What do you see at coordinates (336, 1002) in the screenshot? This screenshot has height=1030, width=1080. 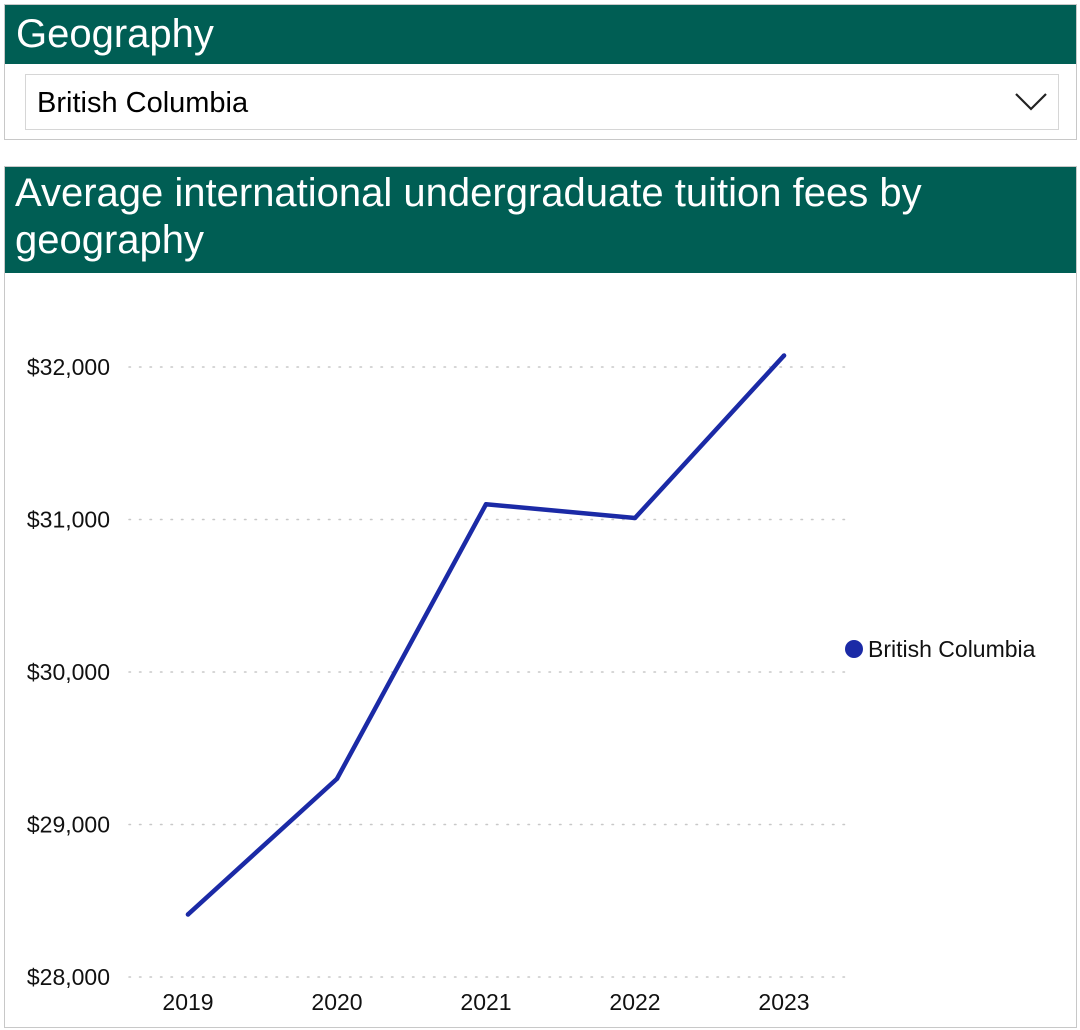 I see `x-tick-label: 2020` at bounding box center [336, 1002].